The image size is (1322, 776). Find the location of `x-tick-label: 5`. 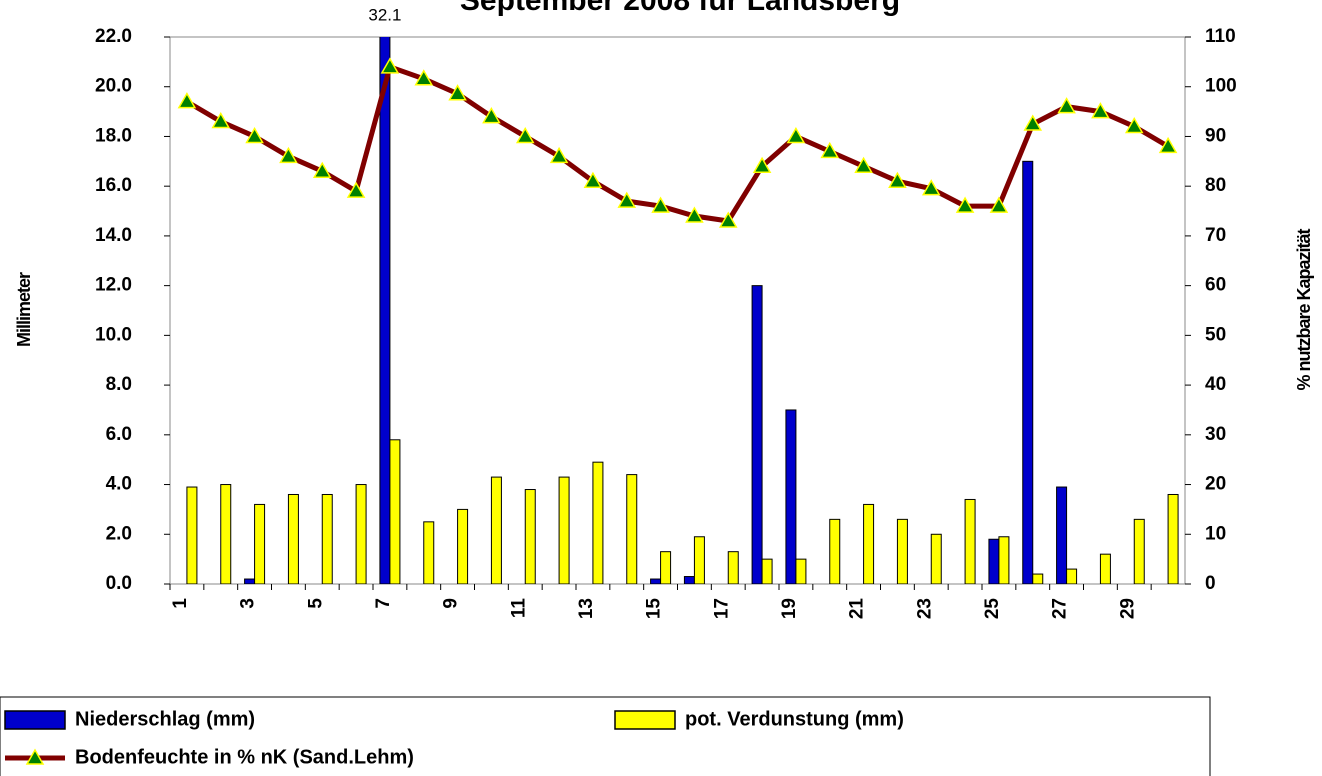

x-tick-label: 5 is located at coordinates (315, 603).